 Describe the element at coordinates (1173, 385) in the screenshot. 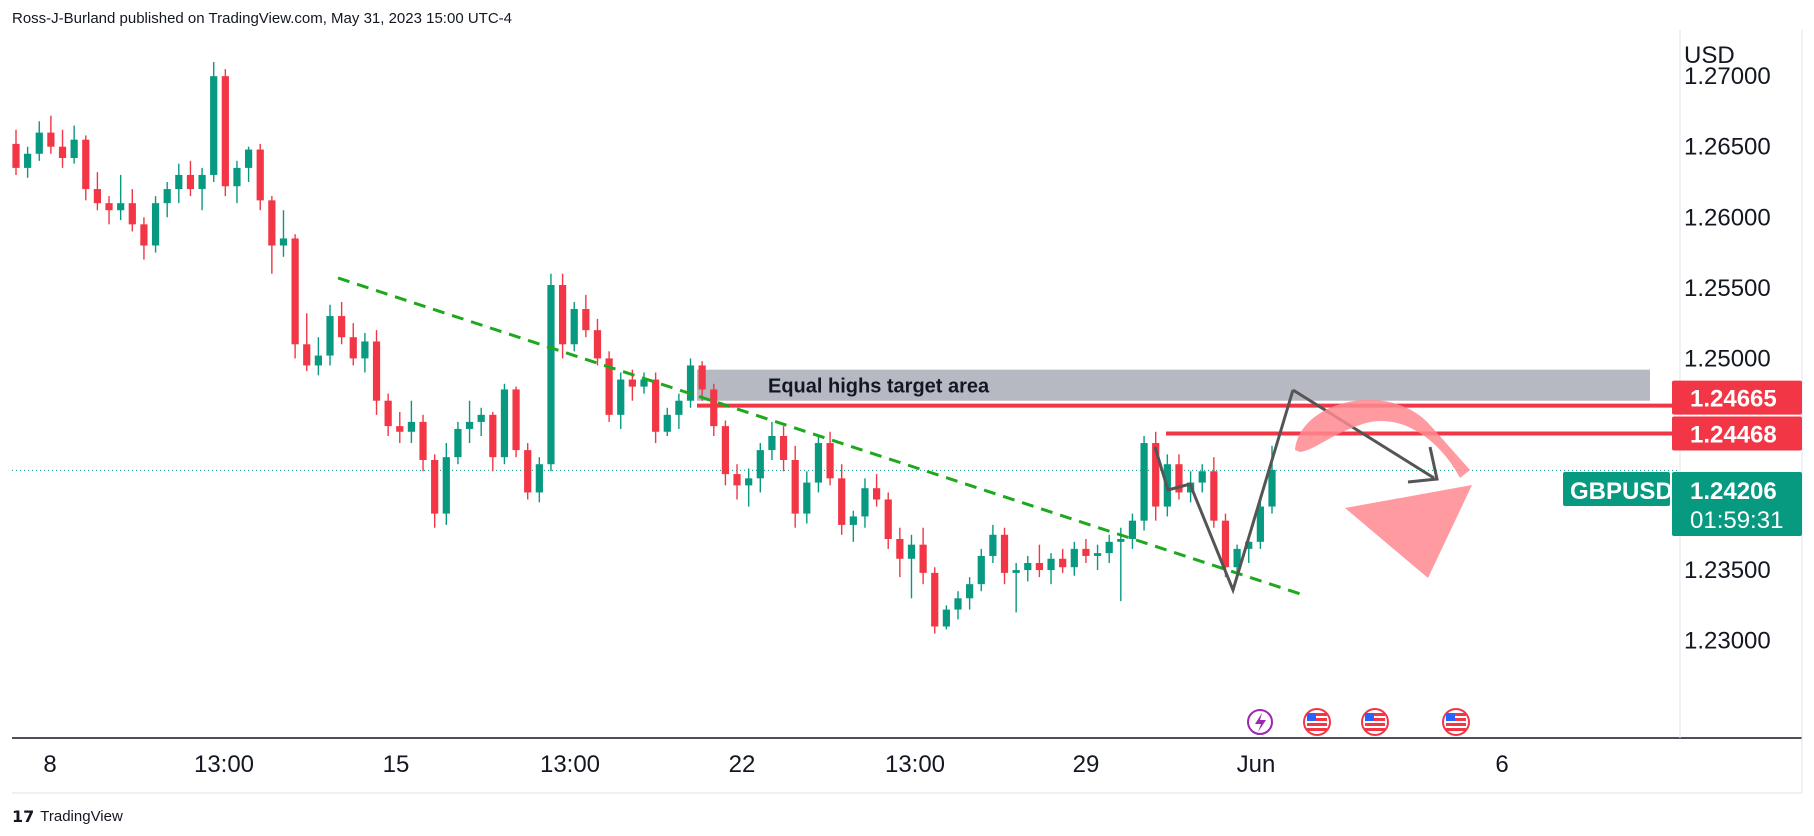

I see `equal-highs-zone` at that location.